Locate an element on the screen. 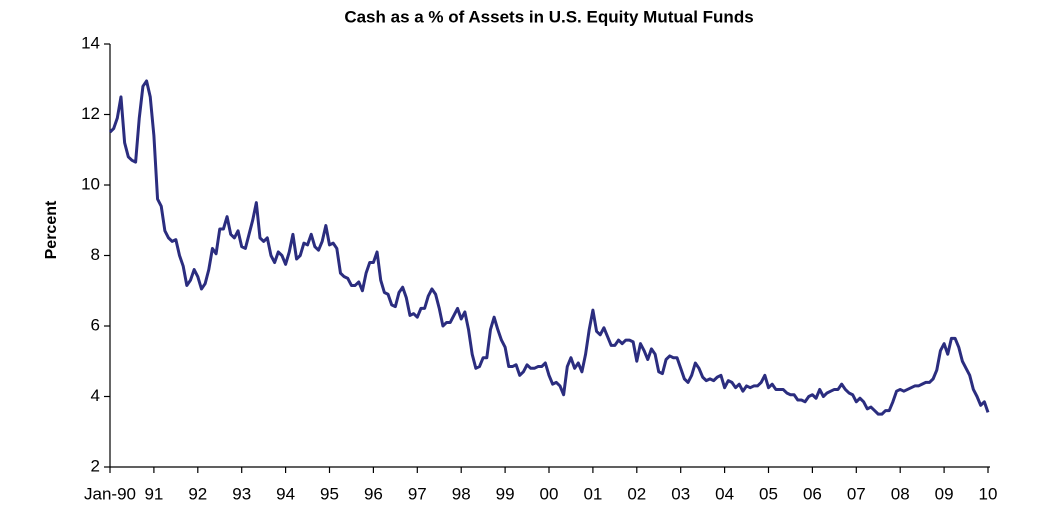 This screenshot has height=509, width=1056. x-tick-label: 92 is located at coordinates (197, 493).